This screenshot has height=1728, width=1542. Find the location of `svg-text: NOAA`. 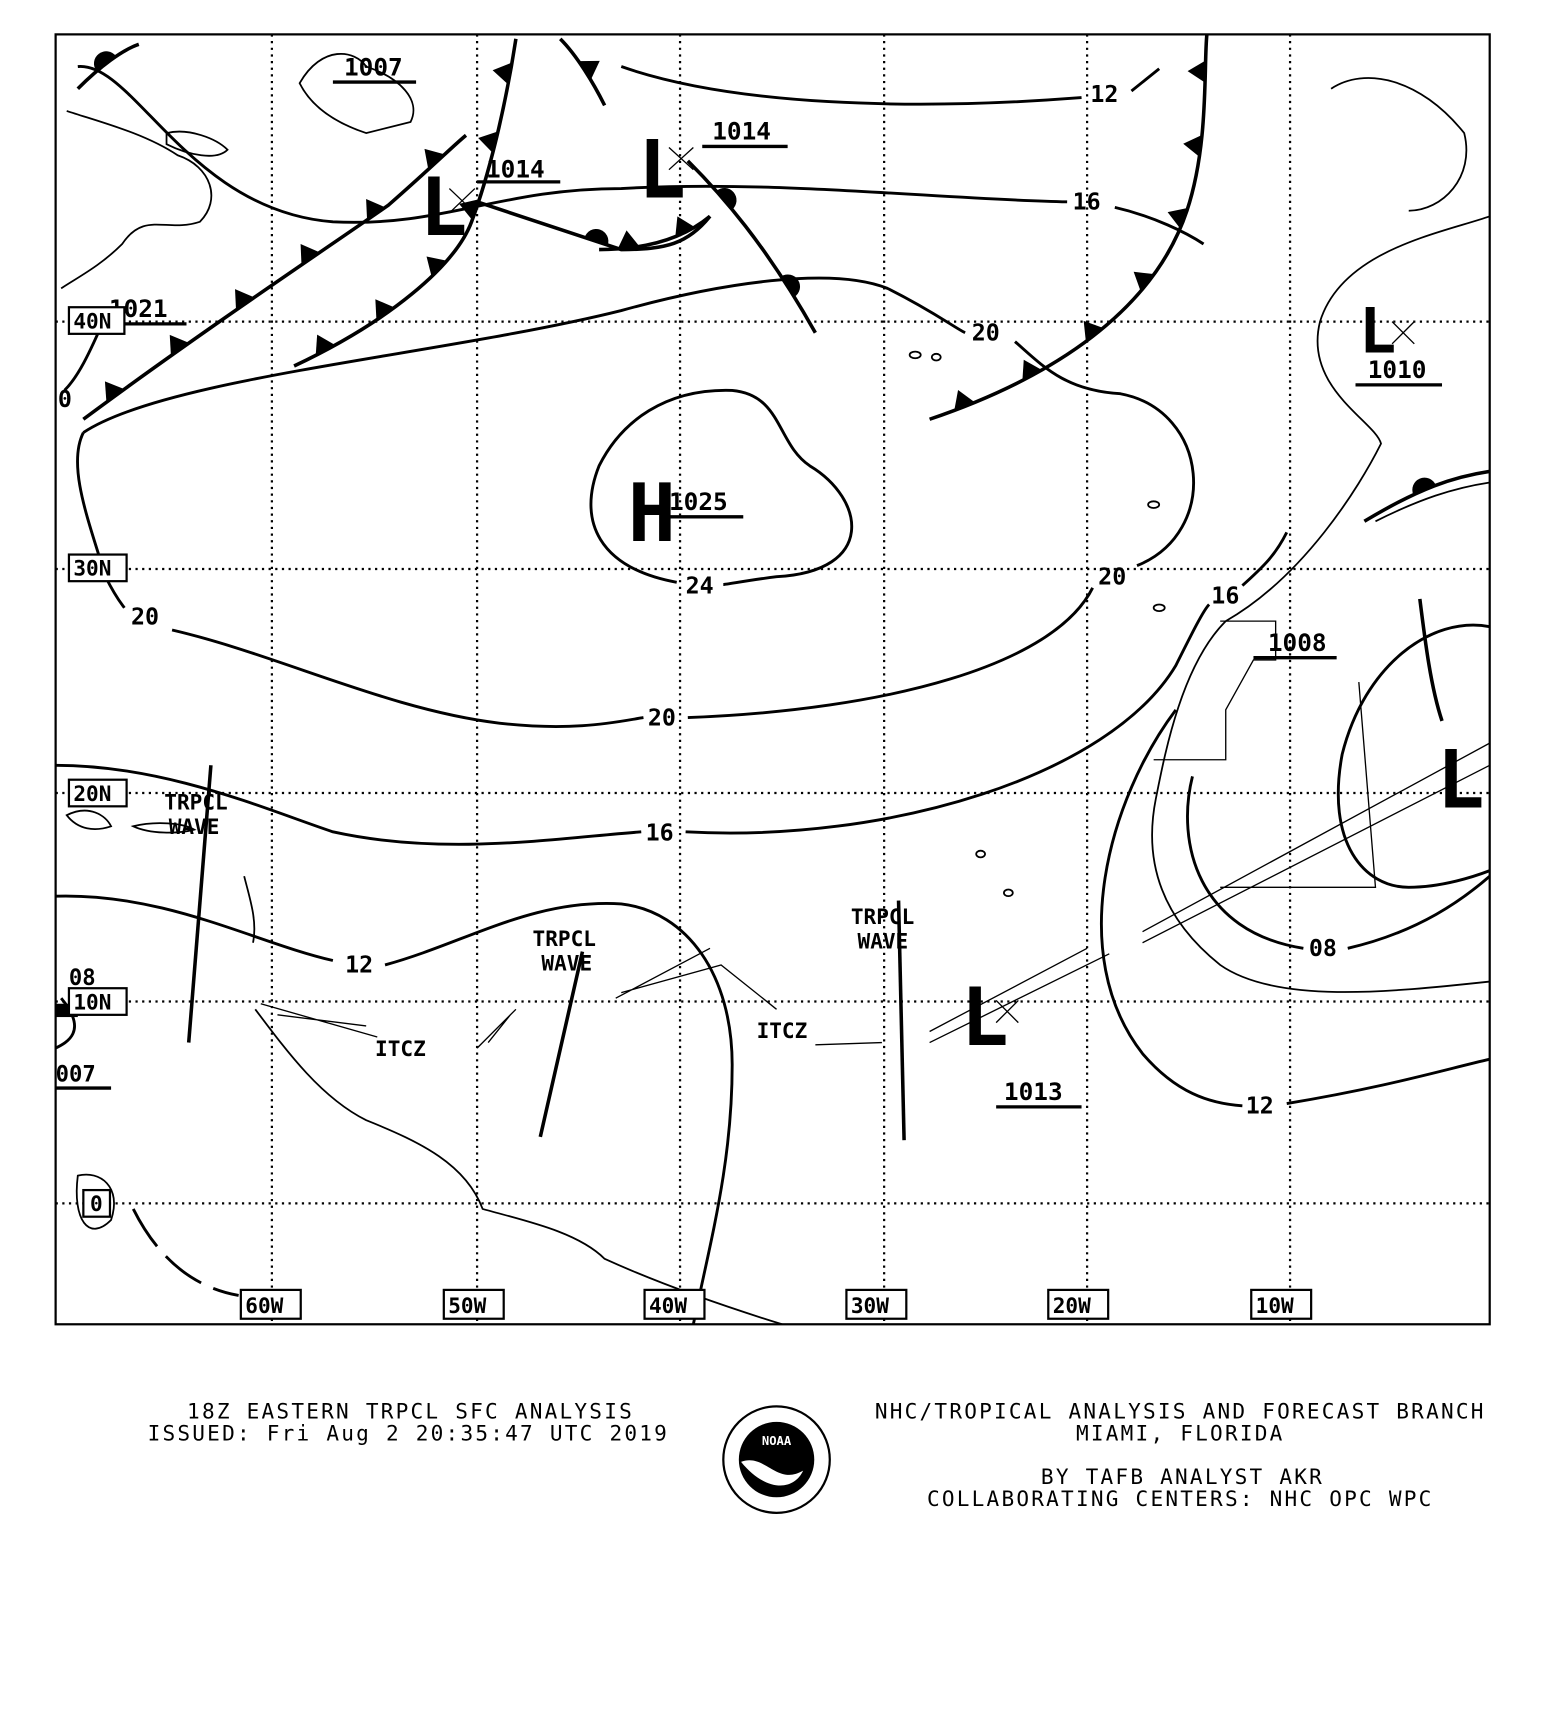

svg-text: NOAA is located at coordinates (777, 1441).